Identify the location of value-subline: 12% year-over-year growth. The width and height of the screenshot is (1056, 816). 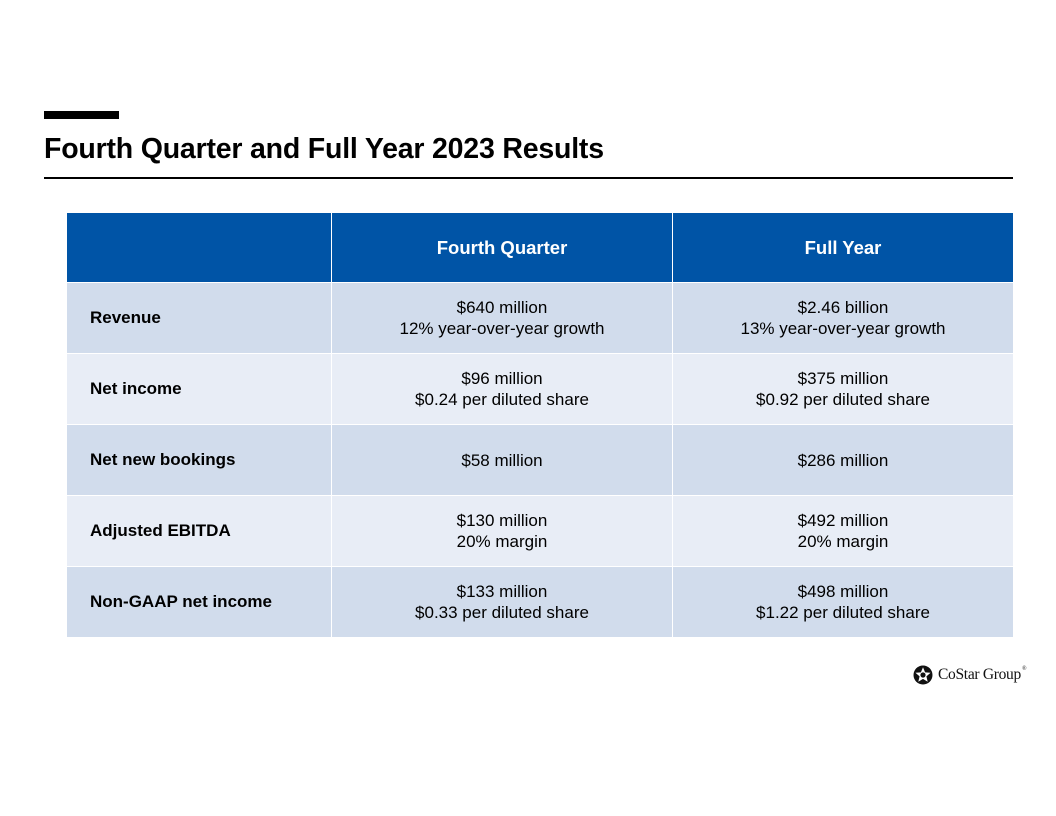
(502, 328).